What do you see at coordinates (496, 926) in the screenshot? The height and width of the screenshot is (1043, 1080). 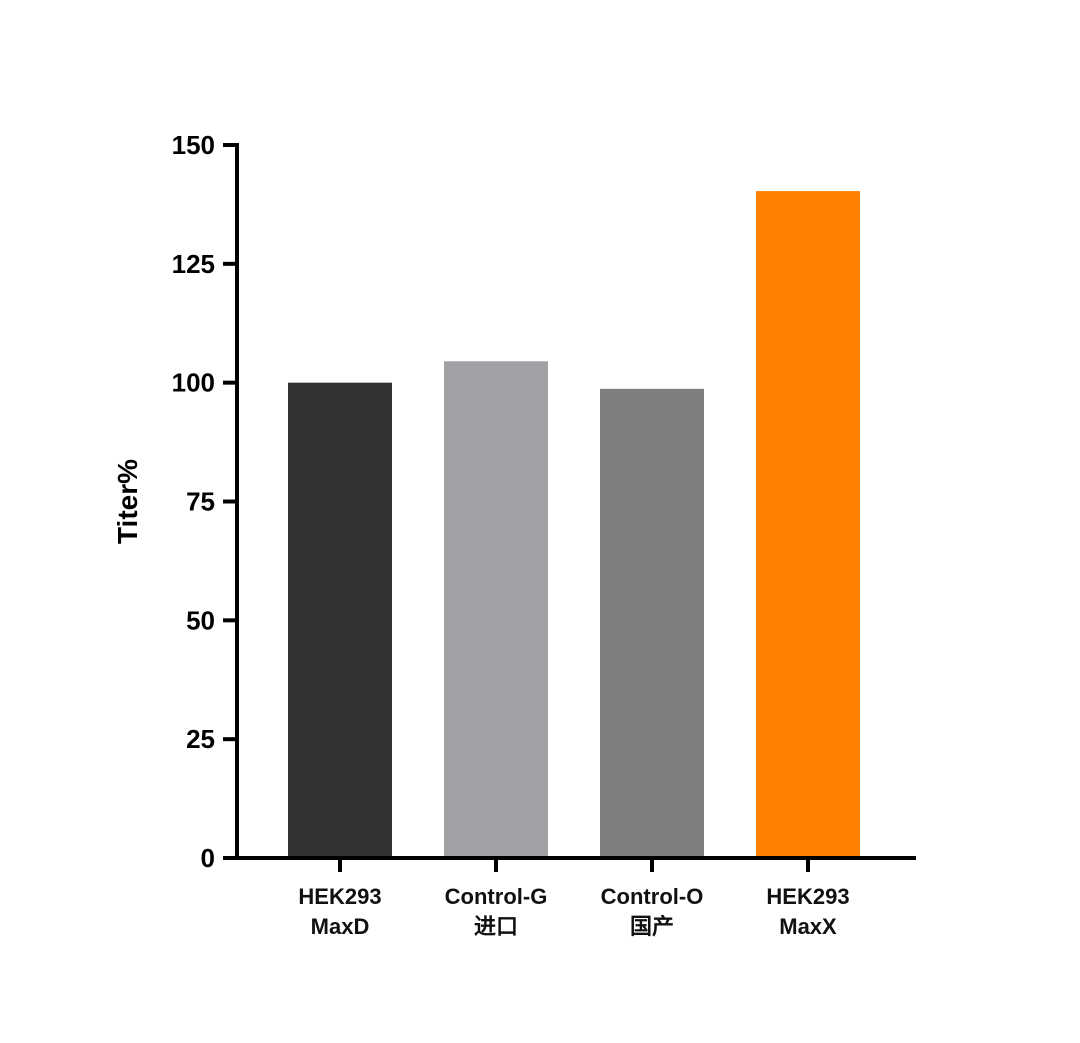 I see `x-tick-label-line: 进口` at bounding box center [496, 926].